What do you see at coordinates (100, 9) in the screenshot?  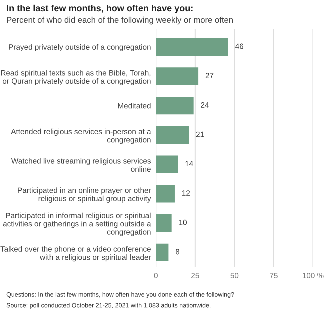 I see `chart-title: In the last few months, how often have you:` at bounding box center [100, 9].